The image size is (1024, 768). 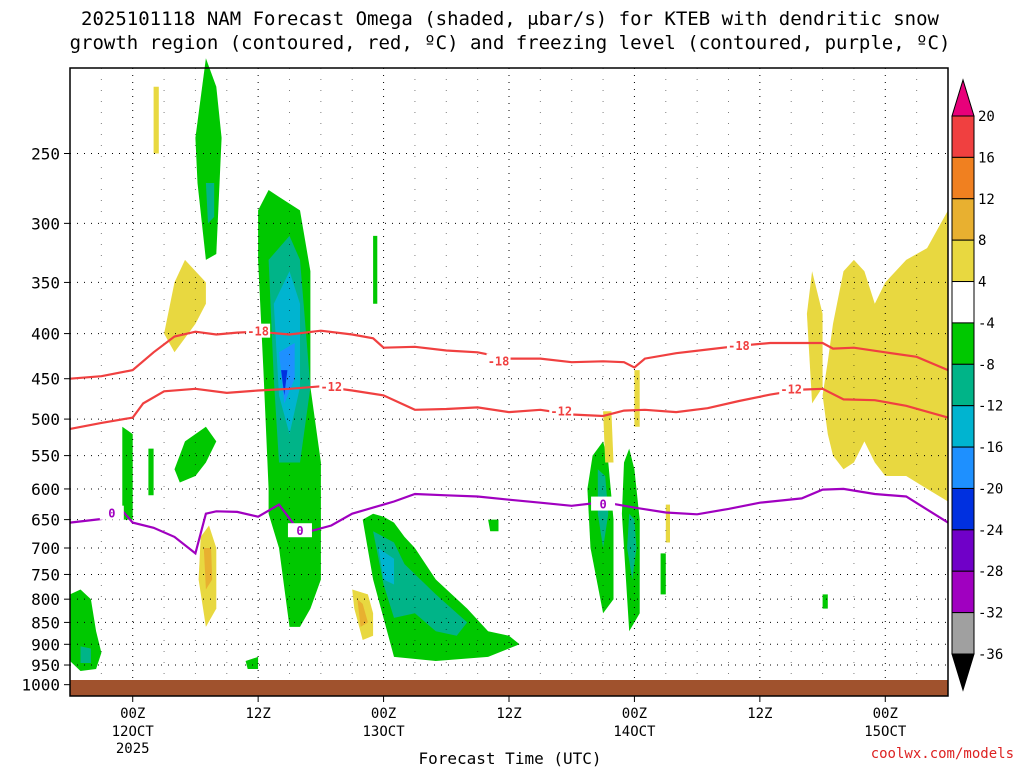 I want to click on omega-minus4-h, so click(x=493, y=525).